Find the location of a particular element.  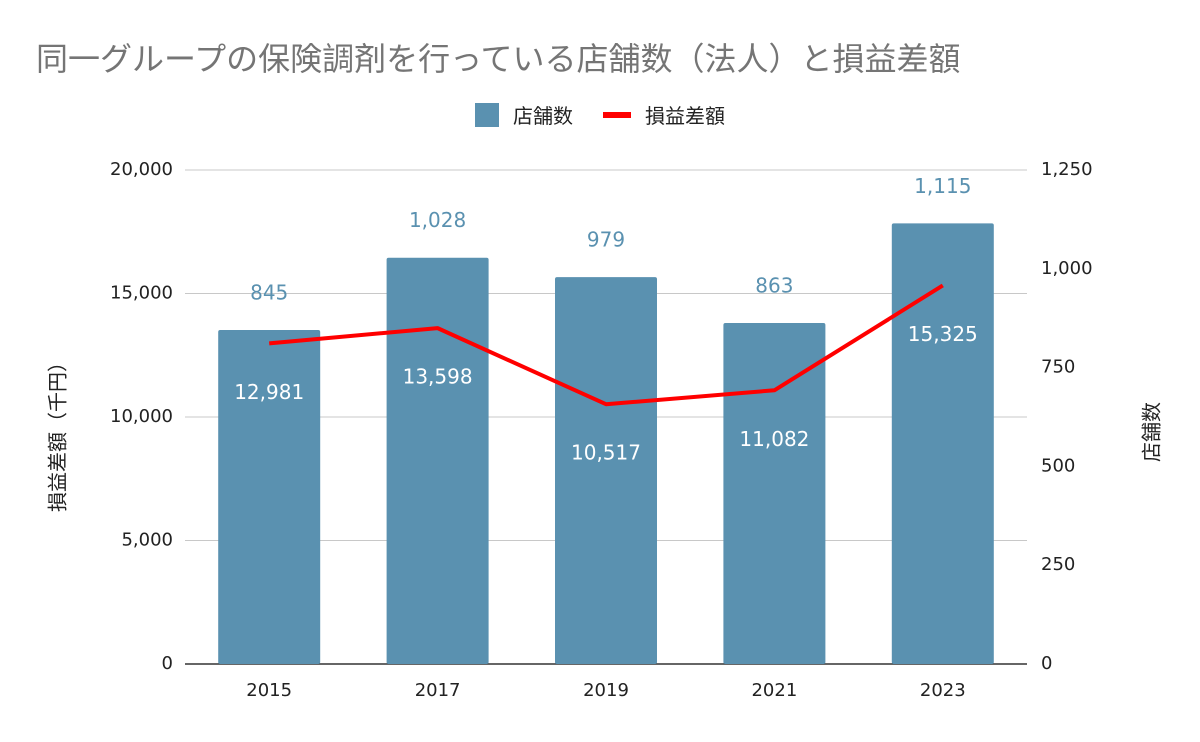

line-series is located at coordinates (606, 345).